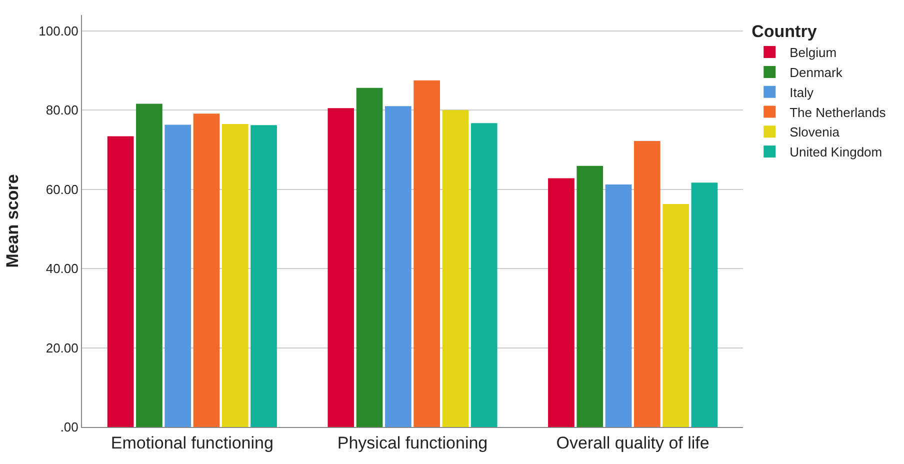  What do you see at coordinates (62, 268) in the screenshot?
I see `y-tick-label: 40.00` at bounding box center [62, 268].